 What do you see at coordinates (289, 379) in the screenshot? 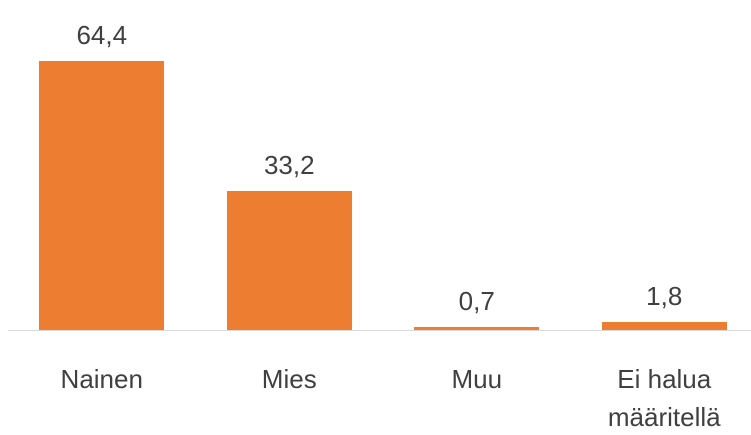
I see `x-tick-label: Mies` at bounding box center [289, 379].